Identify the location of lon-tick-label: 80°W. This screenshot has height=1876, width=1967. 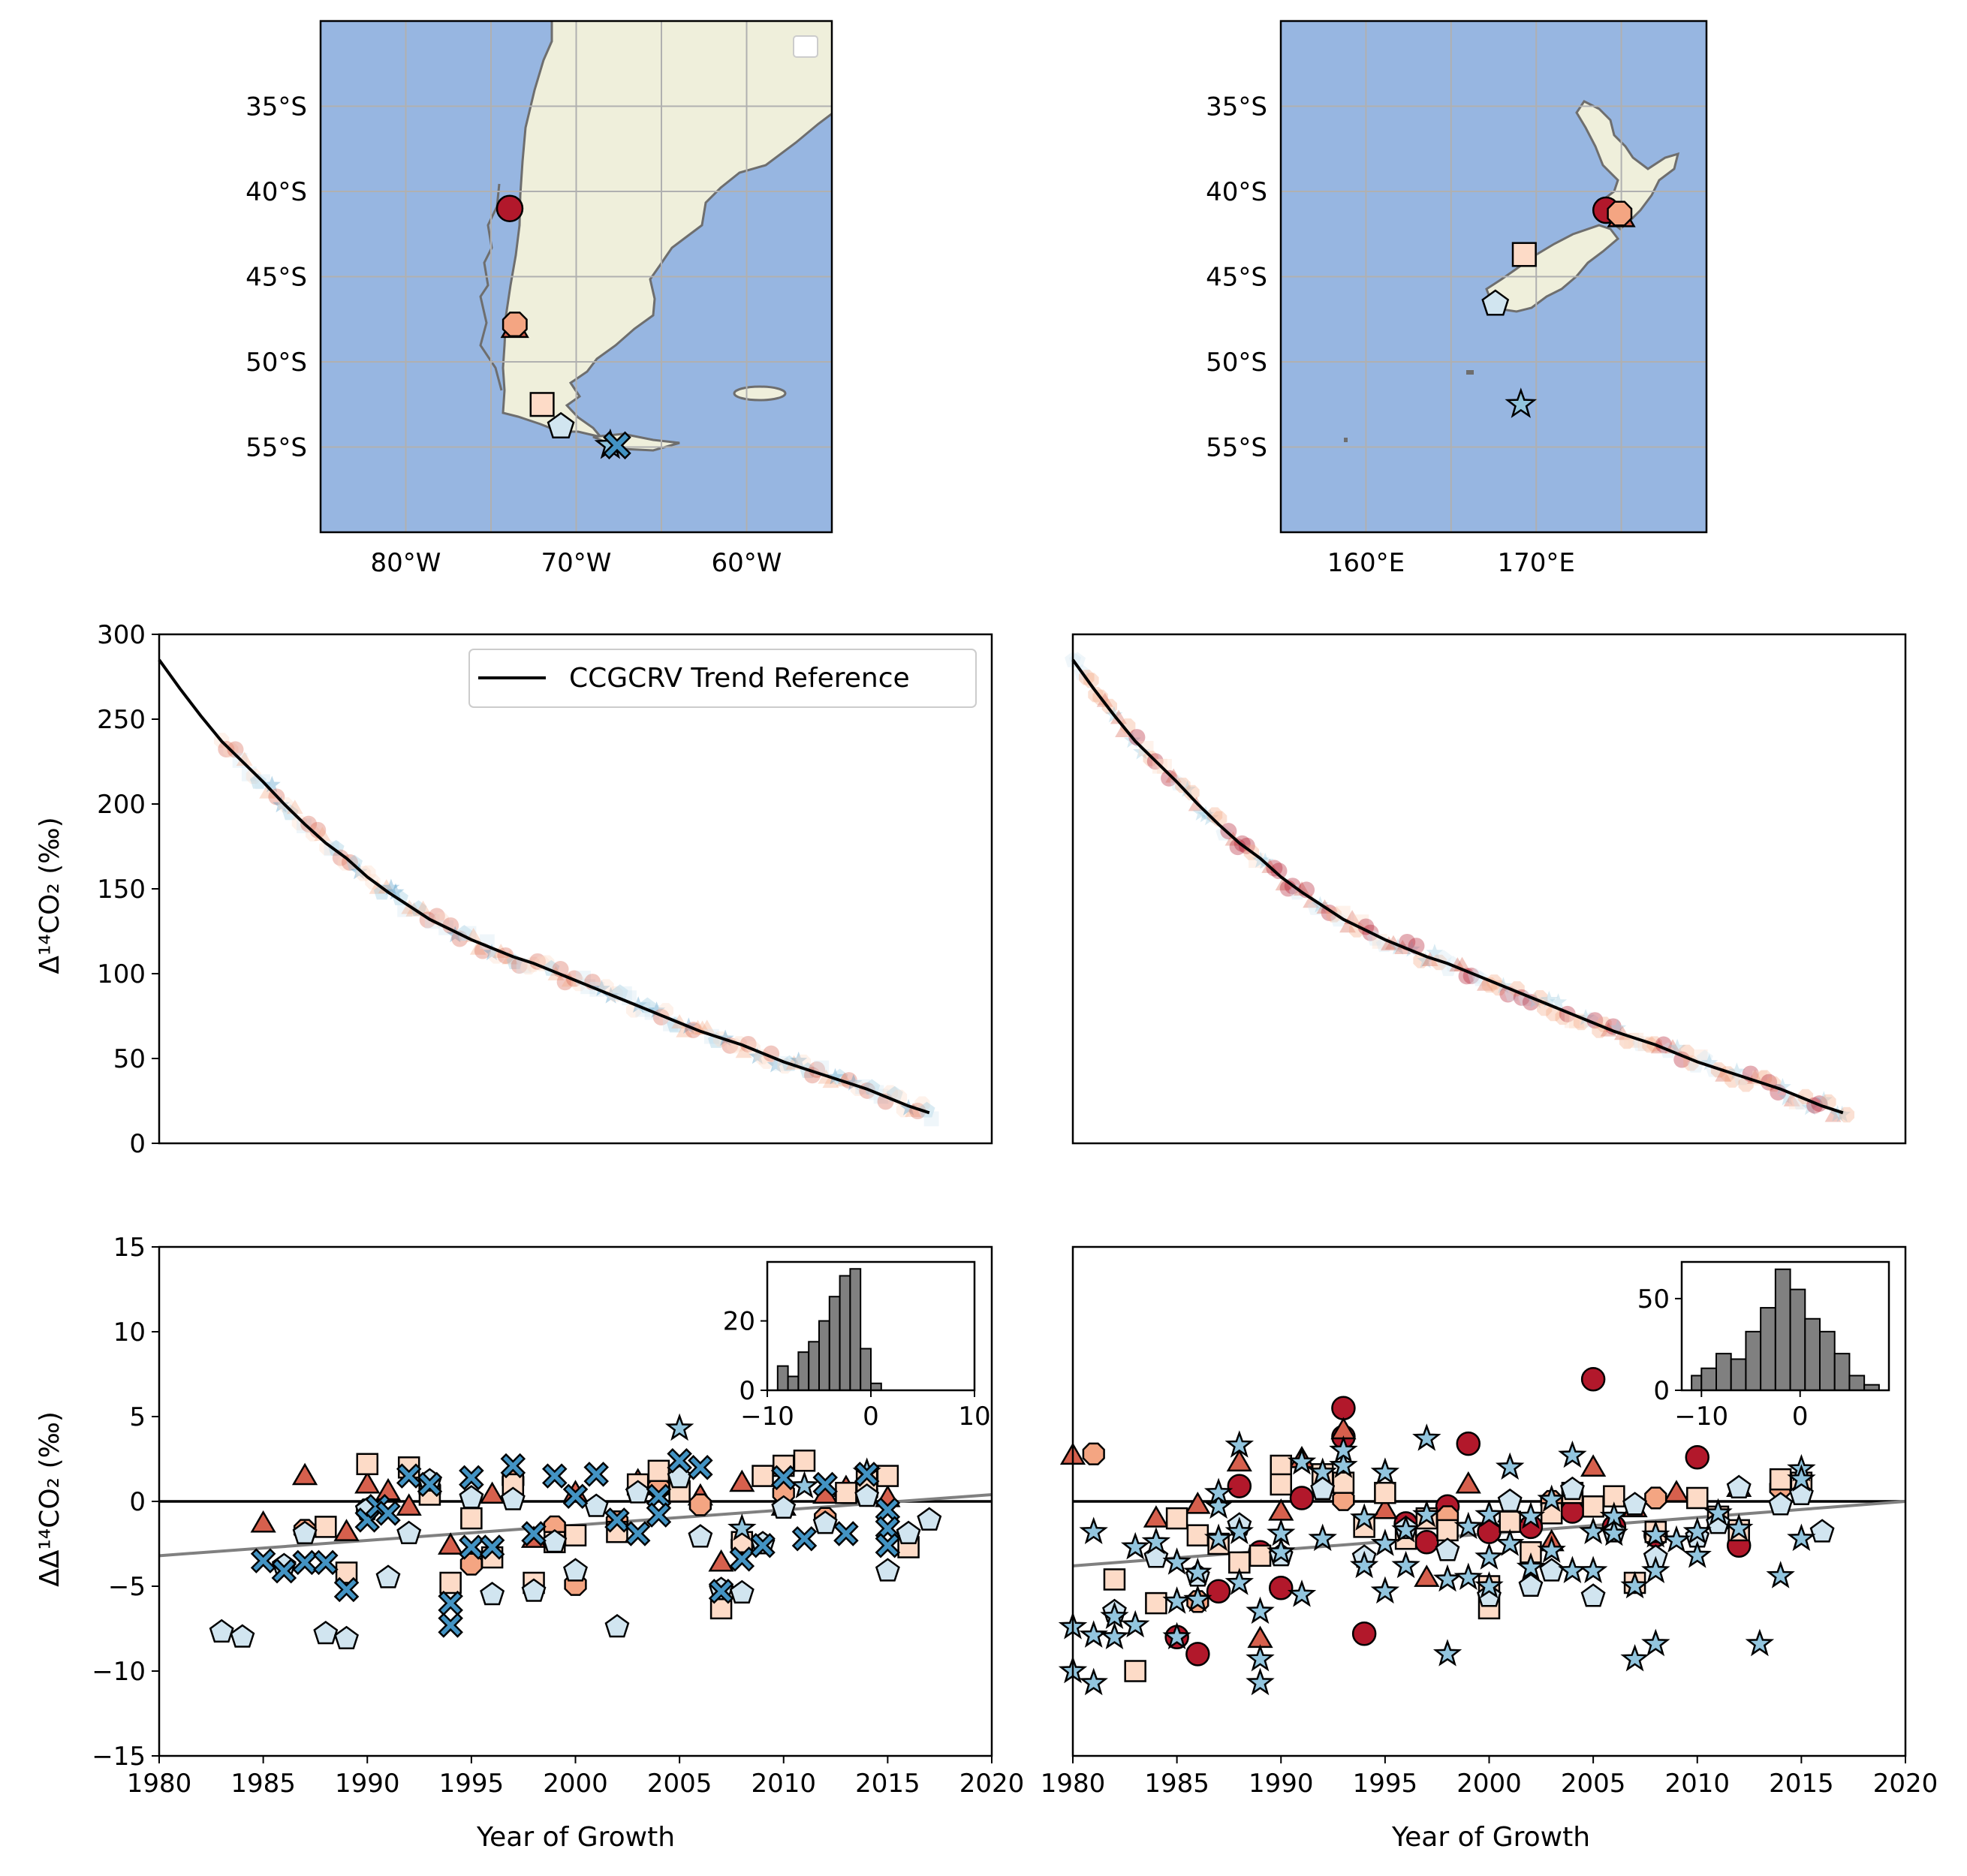
(406, 563).